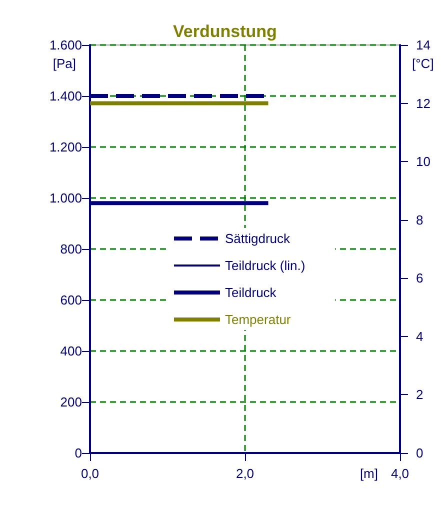 This screenshot has width=441, height=518. Describe the element at coordinates (369, 473) in the screenshot. I see `x-axis-title: [m]` at that location.